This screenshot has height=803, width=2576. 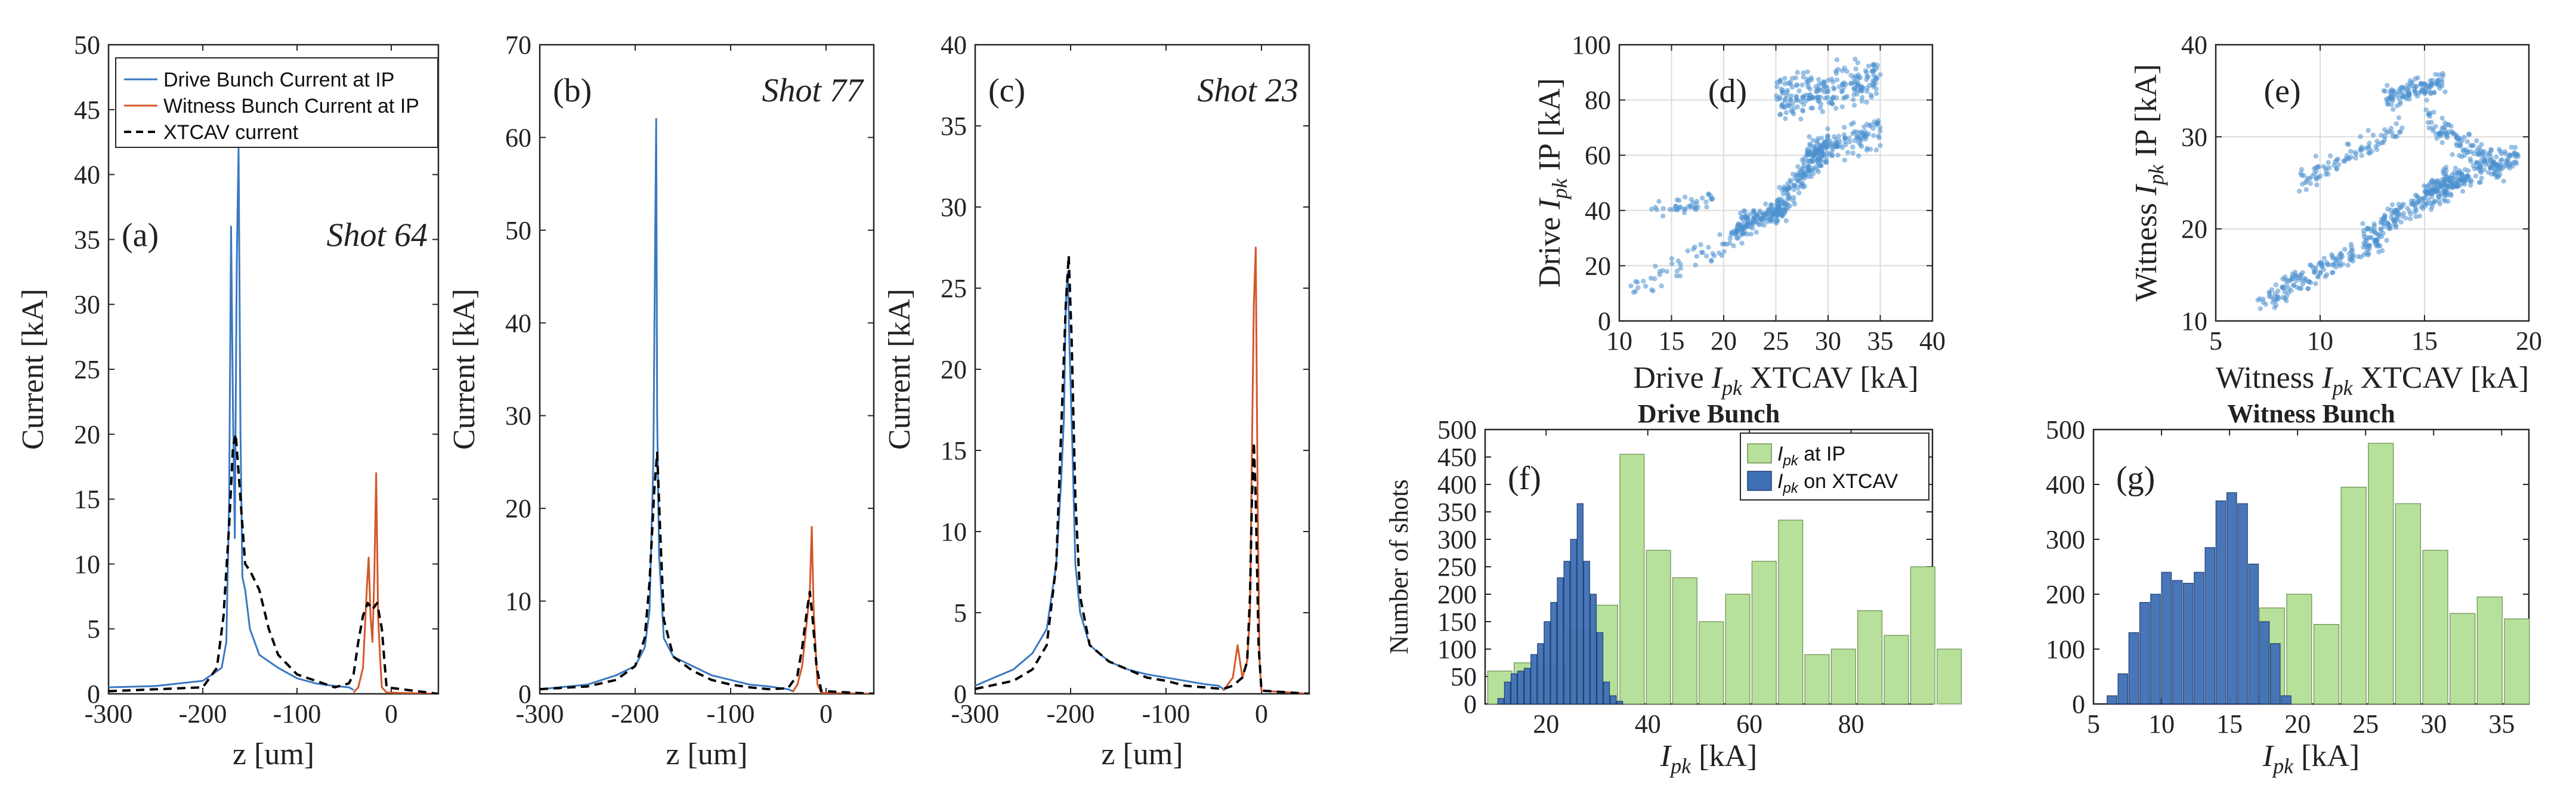 I want to click on ytick-label-d-4: 80, so click(x=1598, y=100).